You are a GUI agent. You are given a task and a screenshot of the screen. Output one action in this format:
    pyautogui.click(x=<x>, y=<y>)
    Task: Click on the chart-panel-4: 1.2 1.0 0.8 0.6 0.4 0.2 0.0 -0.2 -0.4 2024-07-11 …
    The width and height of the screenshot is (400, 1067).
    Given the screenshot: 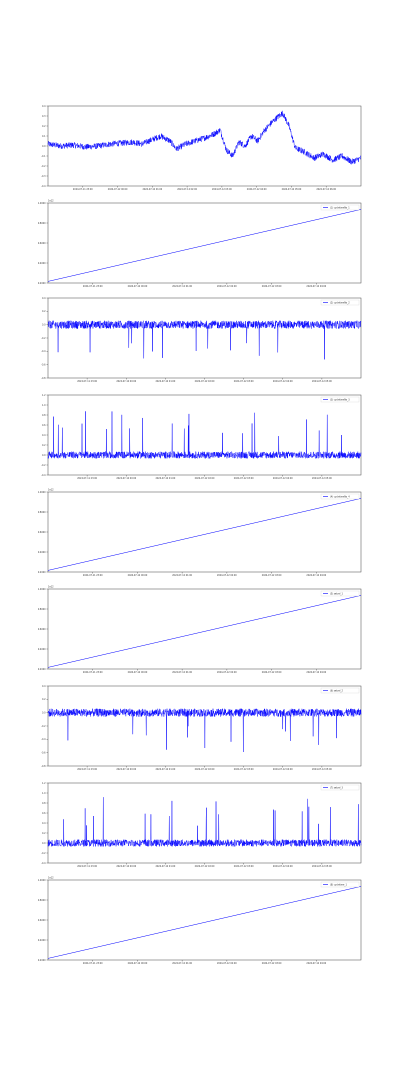 What is the action you would take?
    pyautogui.click(x=201, y=437)
    